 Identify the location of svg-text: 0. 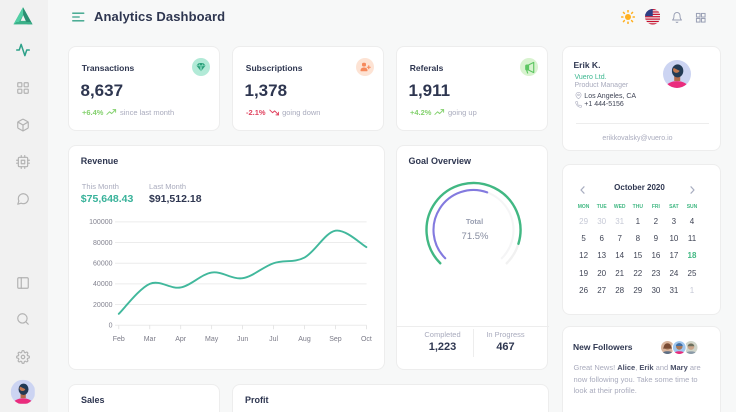
(111, 326).